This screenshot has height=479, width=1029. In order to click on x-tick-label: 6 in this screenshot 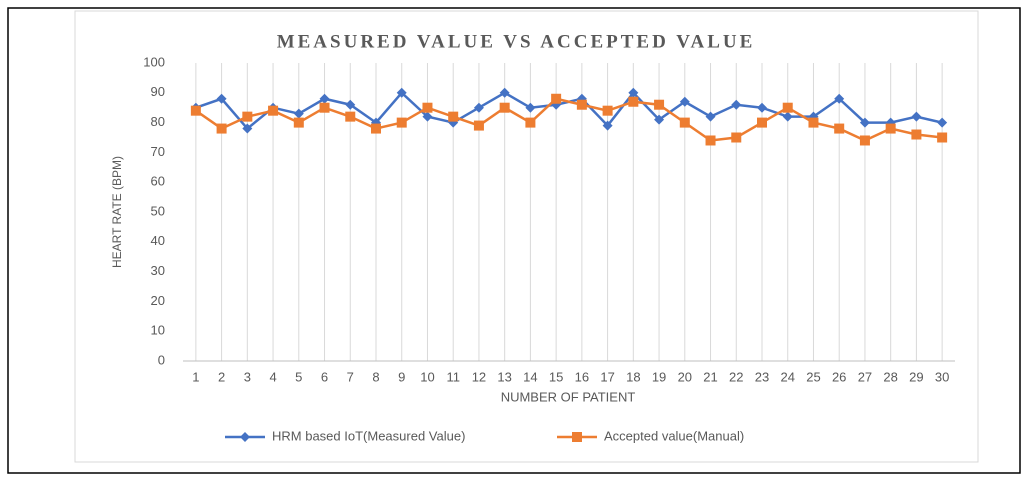, I will do `click(324, 376)`.